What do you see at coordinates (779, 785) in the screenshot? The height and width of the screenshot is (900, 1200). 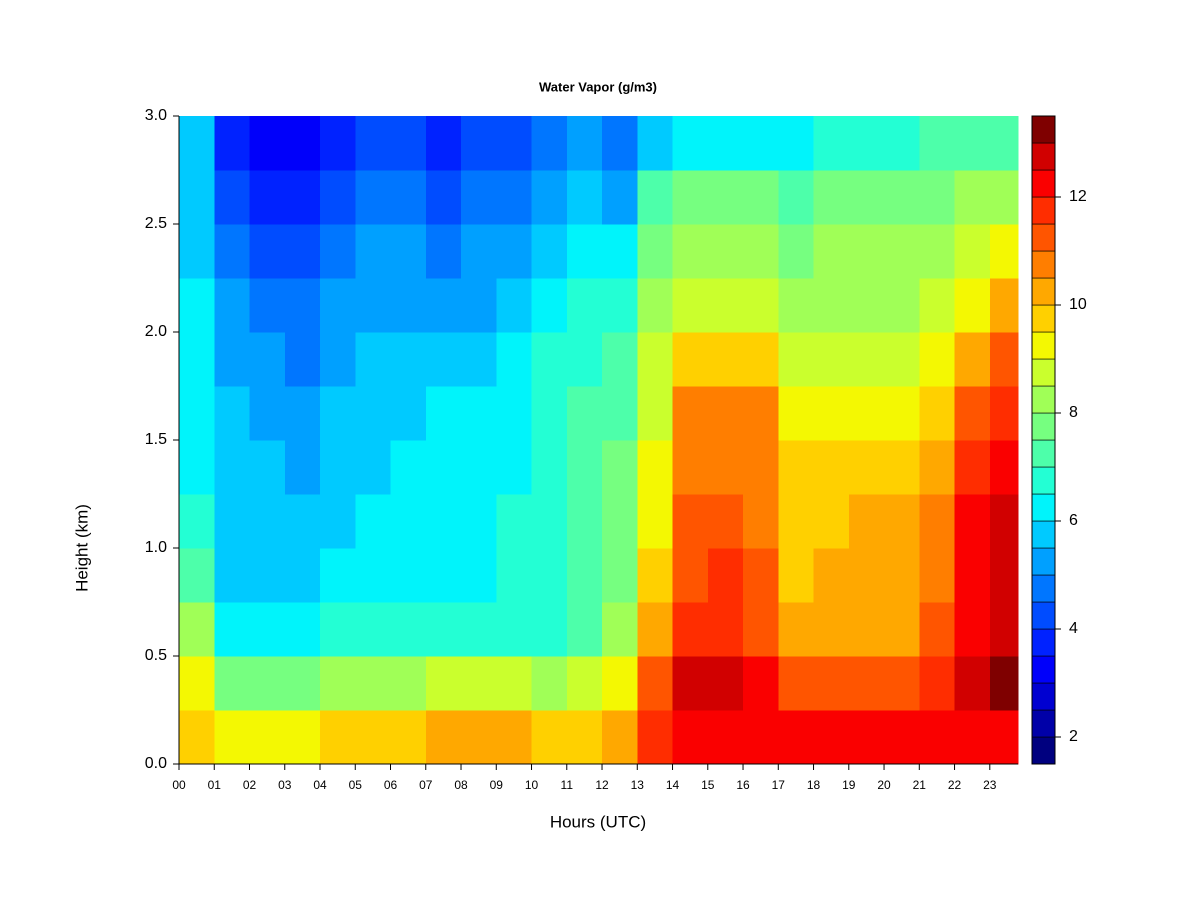 I see `x-tick-label: 17` at bounding box center [779, 785].